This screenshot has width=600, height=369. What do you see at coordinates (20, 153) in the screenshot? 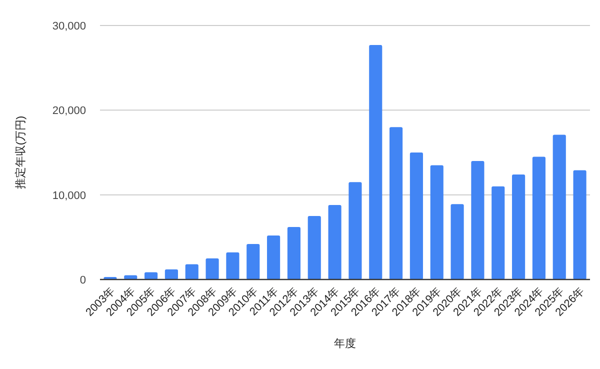
I see `y-axis-title: 推定年収(万円)` at bounding box center [20, 153].